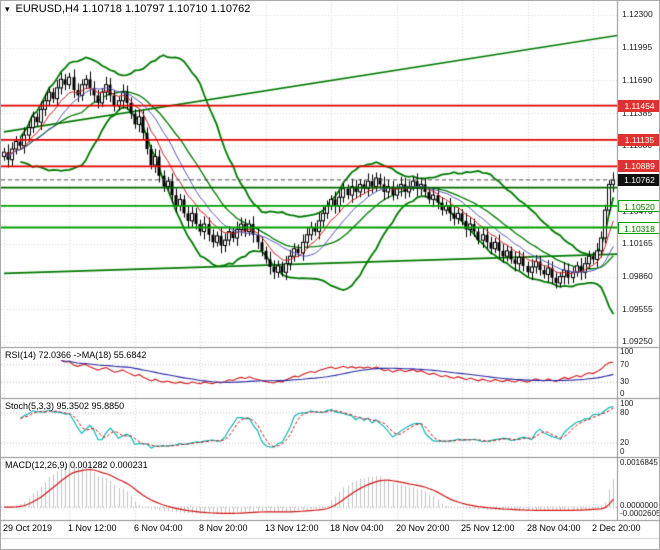 The height and width of the screenshot is (550, 660). I want to click on time-axis-label: 29 Oct 2019, so click(28, 528).